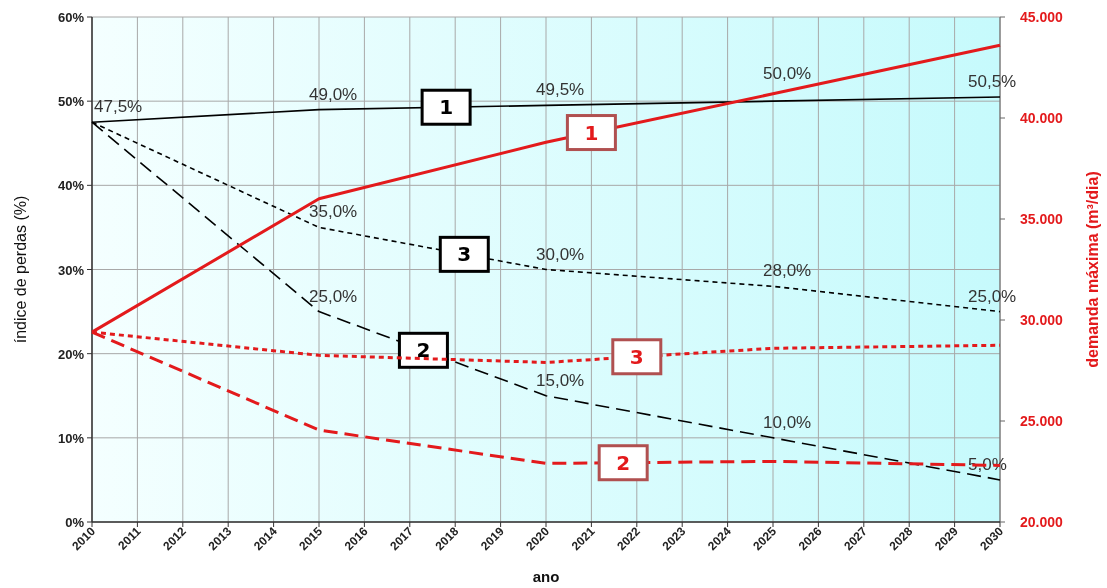 Image resolution: width=1107 pixels, height=588 pixels. I want to click on x-axis-title: ano, so click(546, 576).